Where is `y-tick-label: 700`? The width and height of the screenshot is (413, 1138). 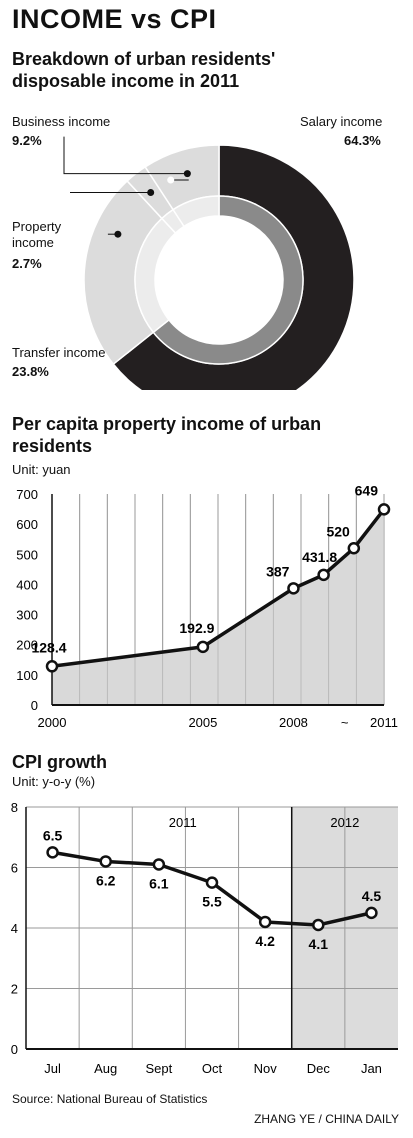
y-tick-label: 700 is located at coordinates (27, 494).